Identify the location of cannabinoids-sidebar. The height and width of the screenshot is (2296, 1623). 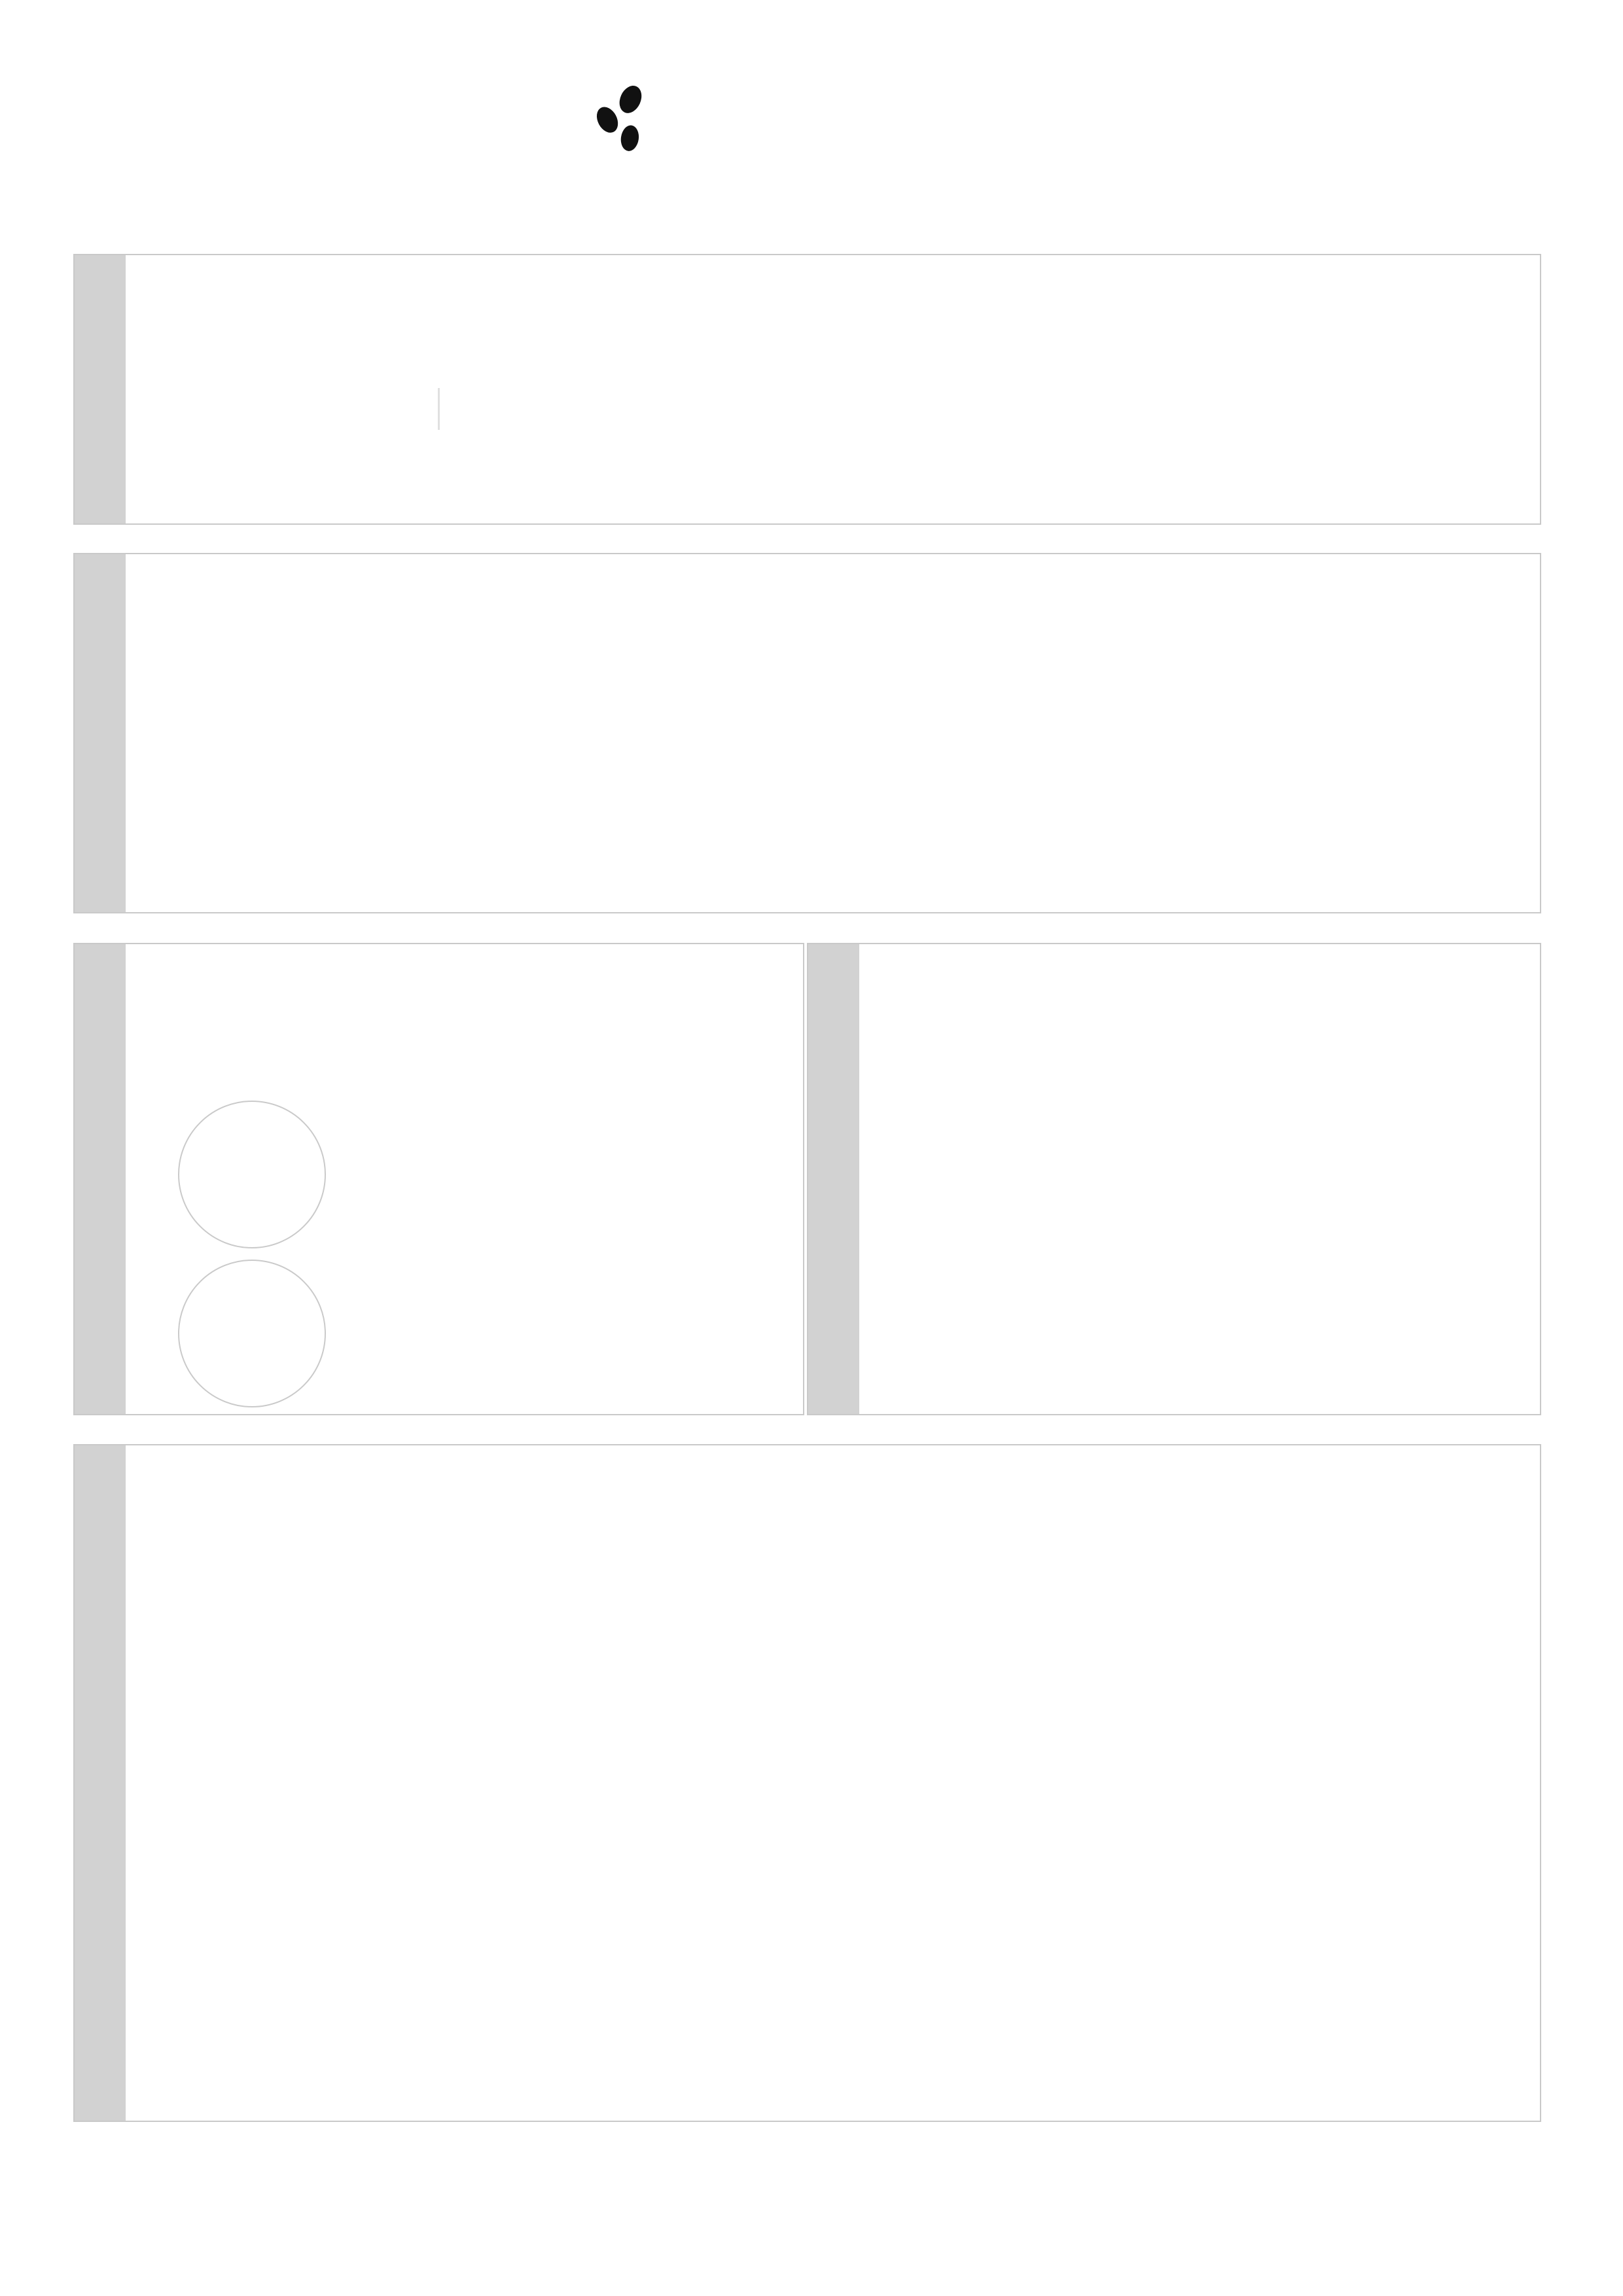
(101, 733).